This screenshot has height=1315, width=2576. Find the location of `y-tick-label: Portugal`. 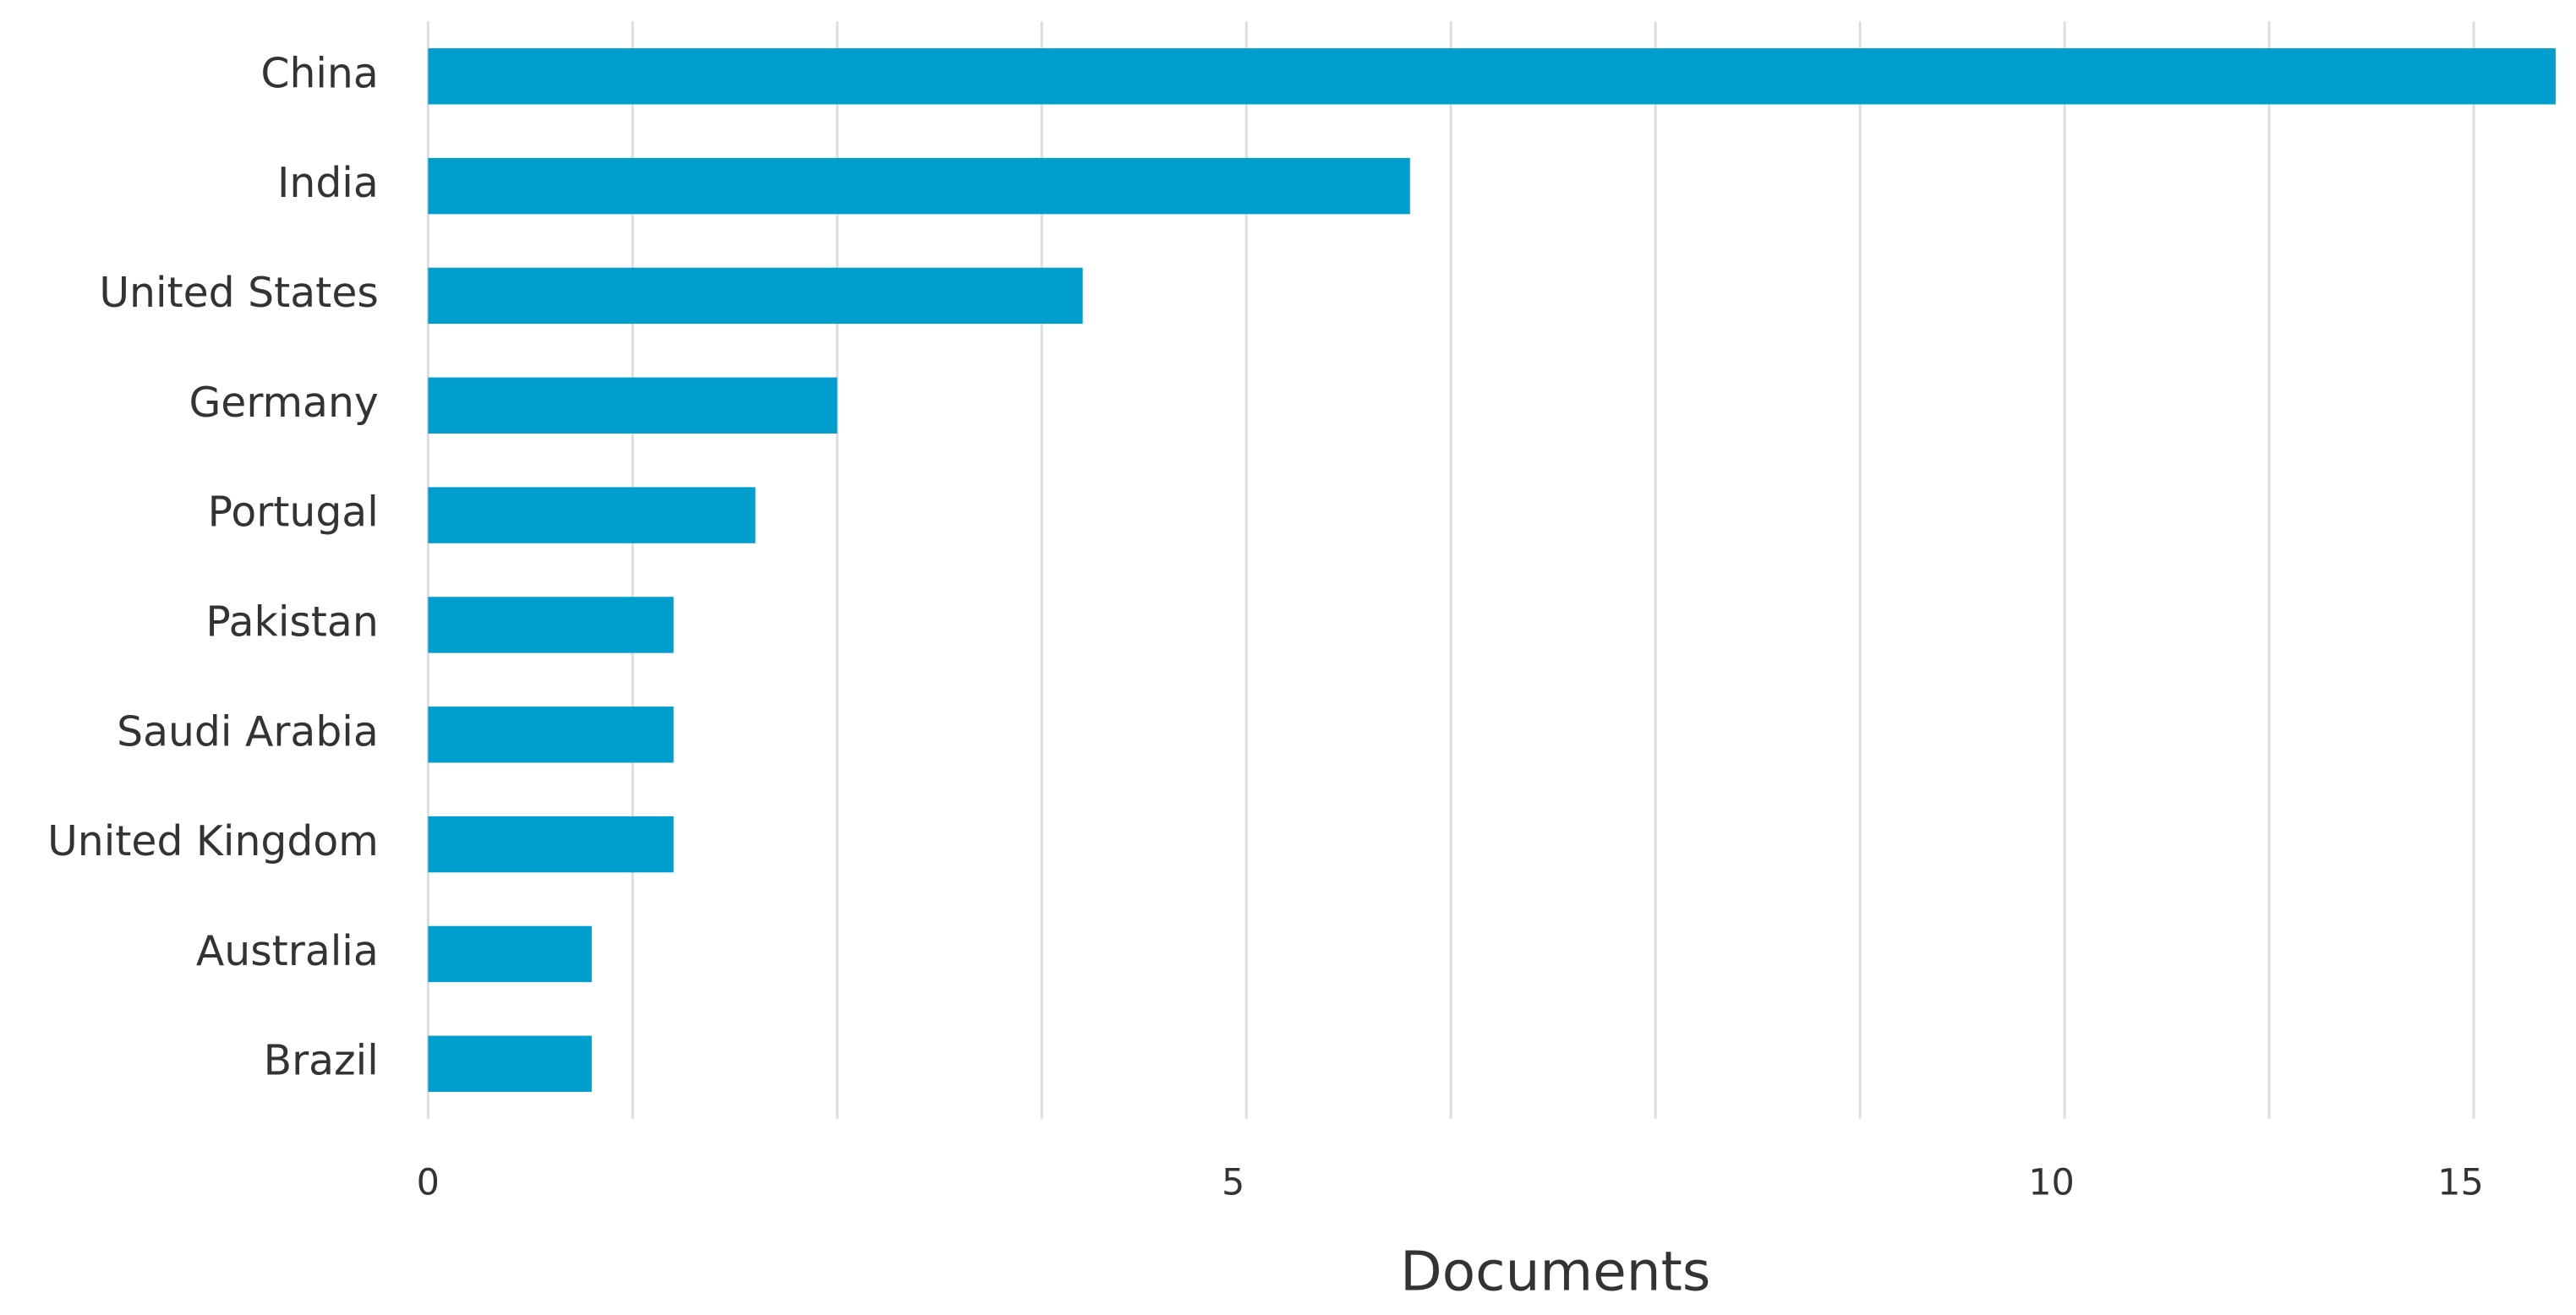

y-tick-label: Portugal is located at coordinates (293, 512).